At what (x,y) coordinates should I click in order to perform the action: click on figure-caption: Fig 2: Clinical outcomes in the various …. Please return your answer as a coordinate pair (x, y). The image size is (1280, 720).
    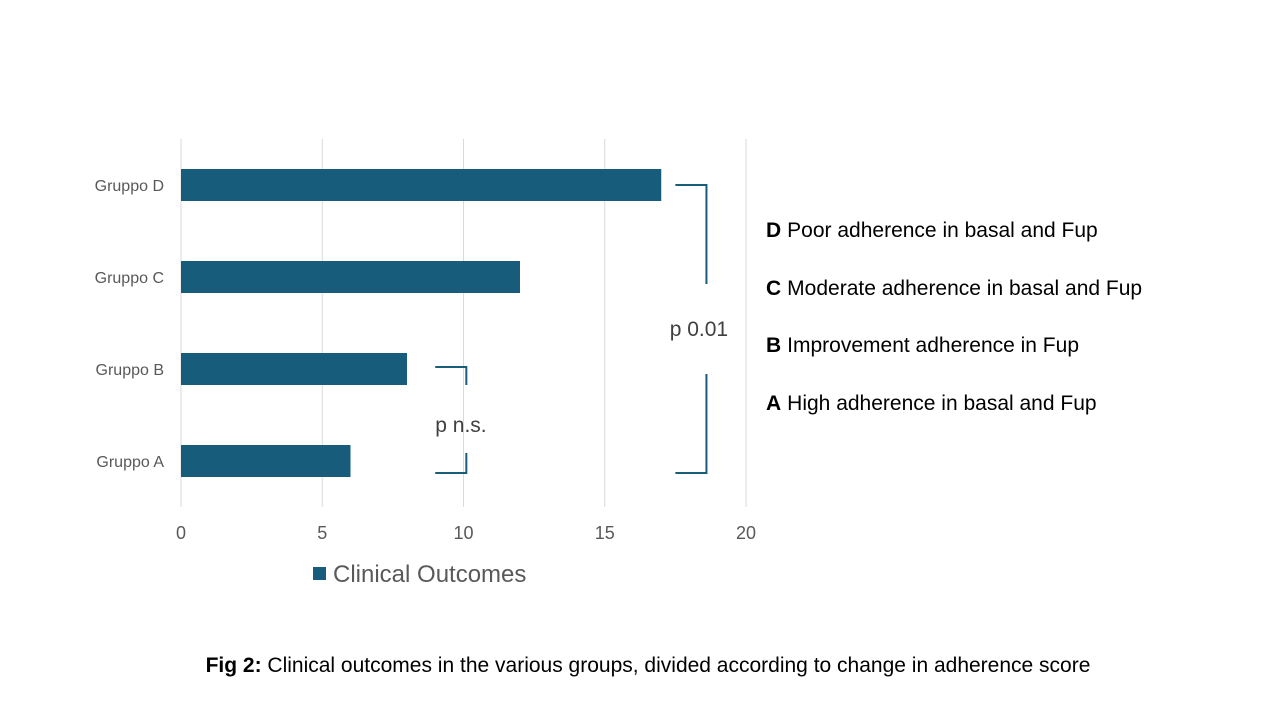
    Looking at the image, I should click on (640, 666).